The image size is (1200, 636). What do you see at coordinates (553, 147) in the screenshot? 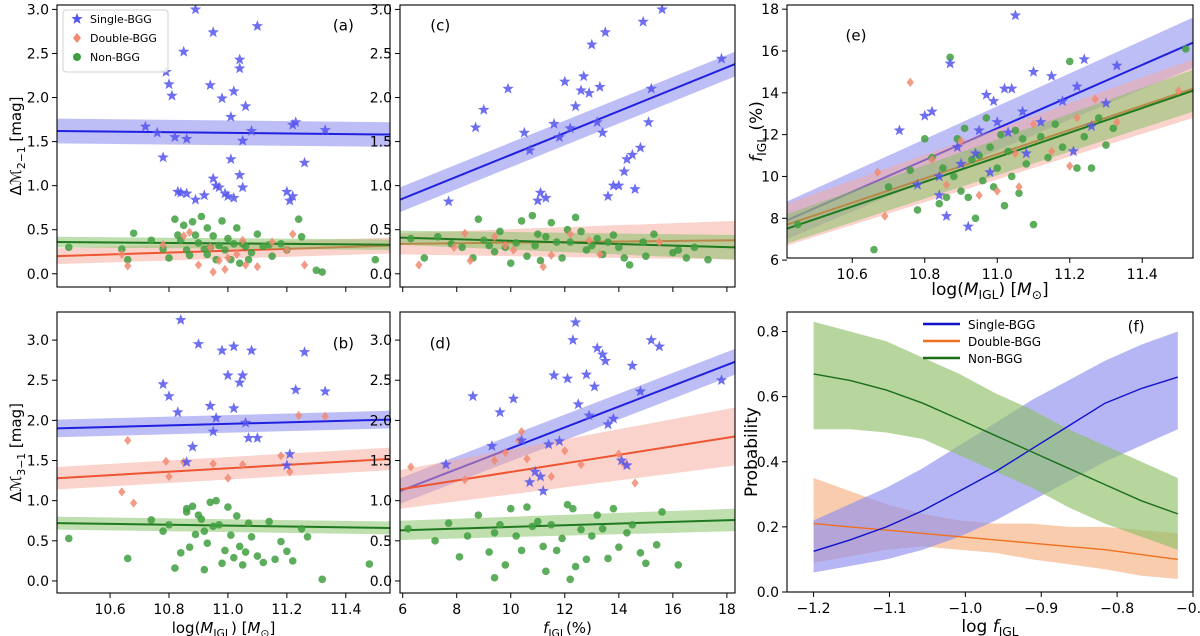
I see `panel-c: 0.0 0.5 1.0 1.5 2.0 2.5 3.0 (c)` at bounding box center [553, 147].